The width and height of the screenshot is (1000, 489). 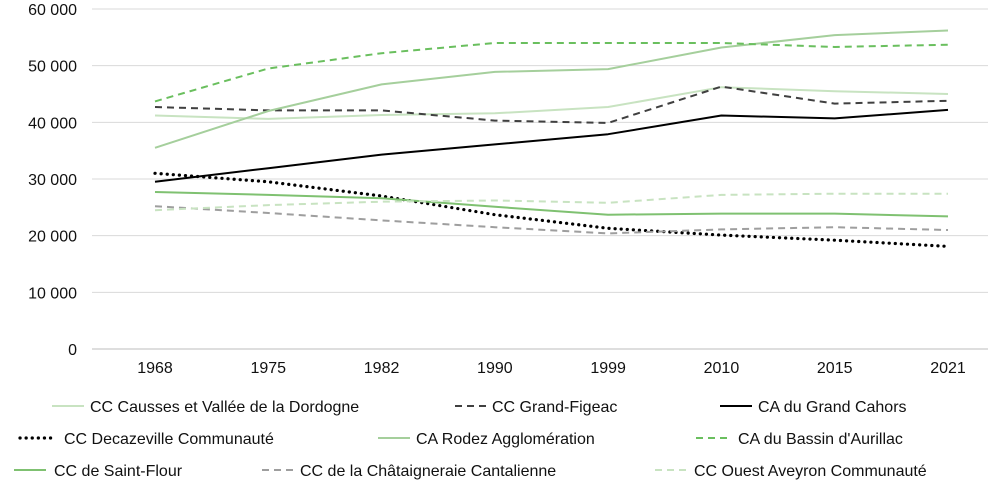 What do you see at coordinates (428, 471) in the screenshot?
I see `legend-label: CC de la Châtaigneraie Cantalienne` at bounding box center [428, 471].